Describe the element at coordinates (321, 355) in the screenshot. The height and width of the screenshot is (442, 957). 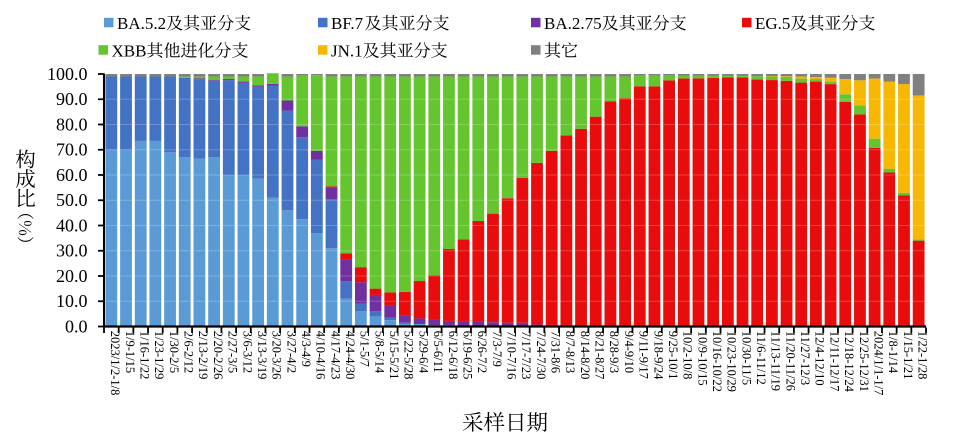
I see `svg-text: 4/10-4/16` at that location.